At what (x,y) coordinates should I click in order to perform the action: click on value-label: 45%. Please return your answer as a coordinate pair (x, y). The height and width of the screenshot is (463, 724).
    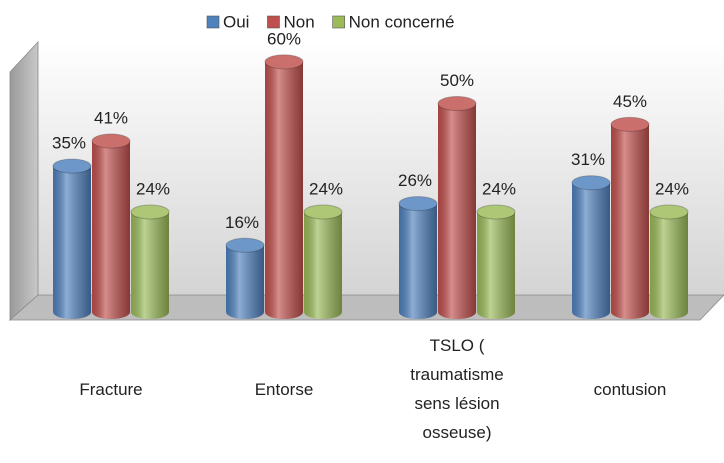
    Looking at the image, I should click on (630, 101).